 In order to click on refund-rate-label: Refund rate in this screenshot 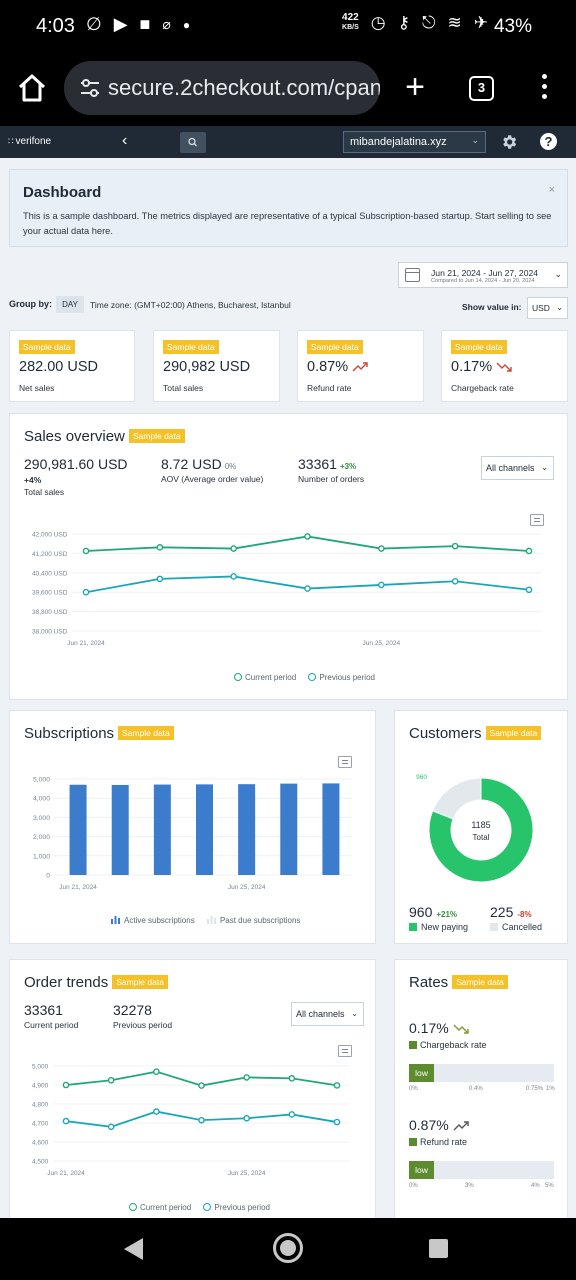, I will do `click(438, 1142)`.